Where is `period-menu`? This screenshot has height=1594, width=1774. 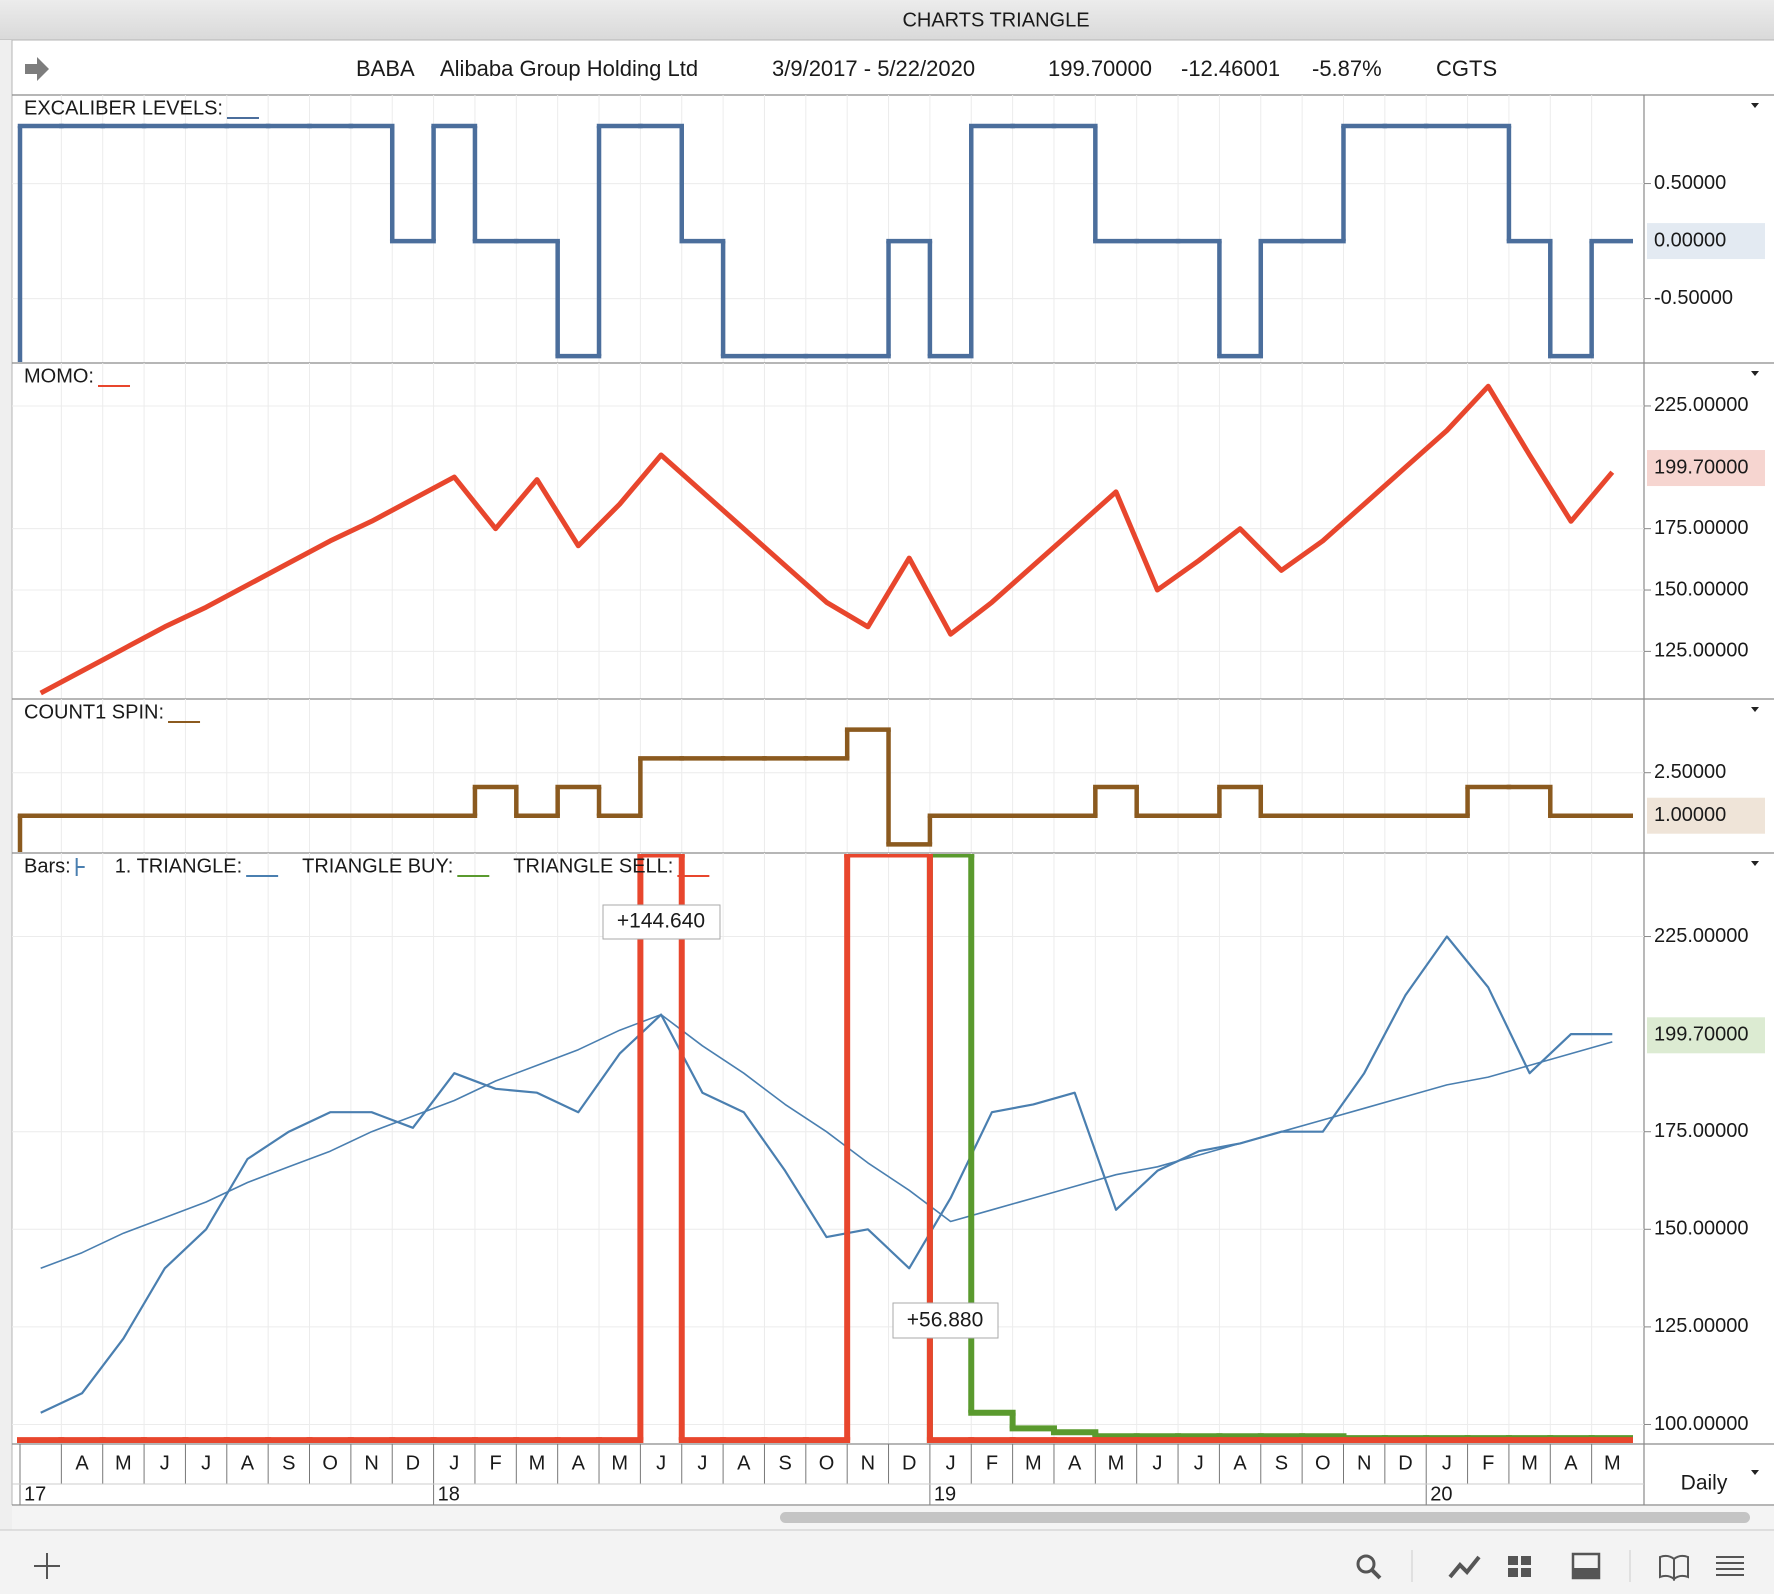 period-menu is located at coordinates (1755, 1472).